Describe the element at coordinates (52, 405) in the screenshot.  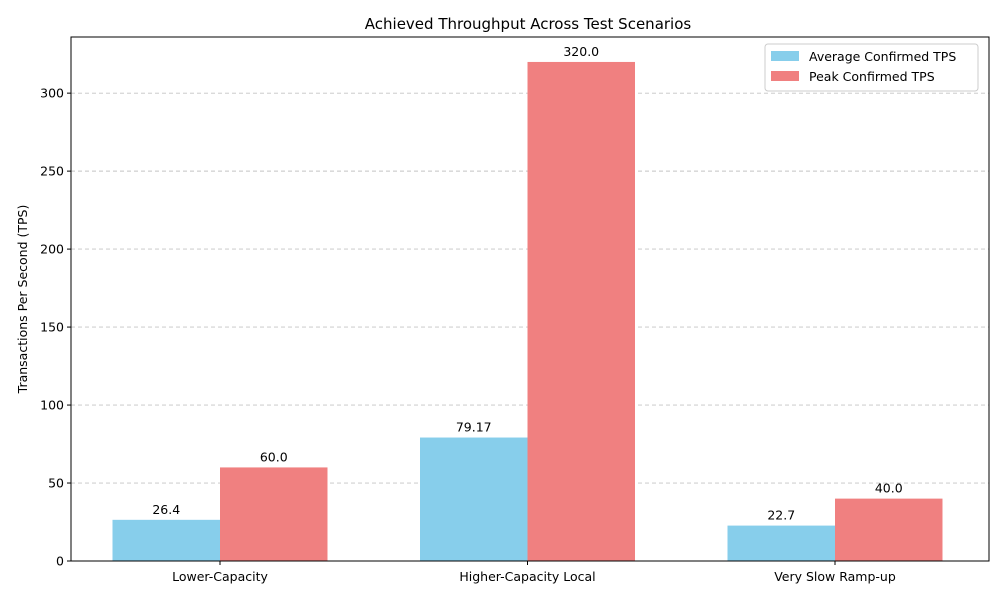
I see `y-tick-label: 100` at that location.